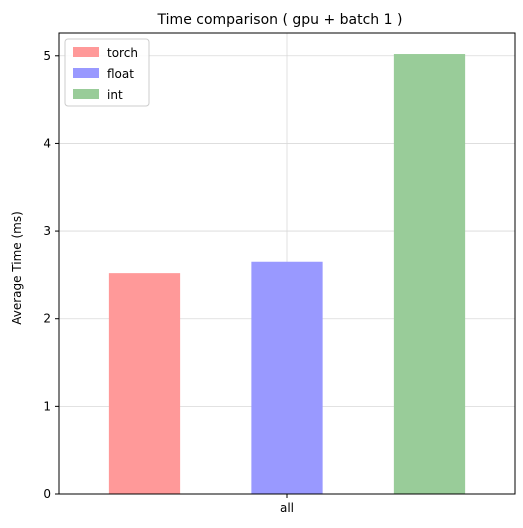  What do you see at coordinates (47, 406) in the screenshot?
I see `y-tick-label: 1` at bounding box center [47, 406].